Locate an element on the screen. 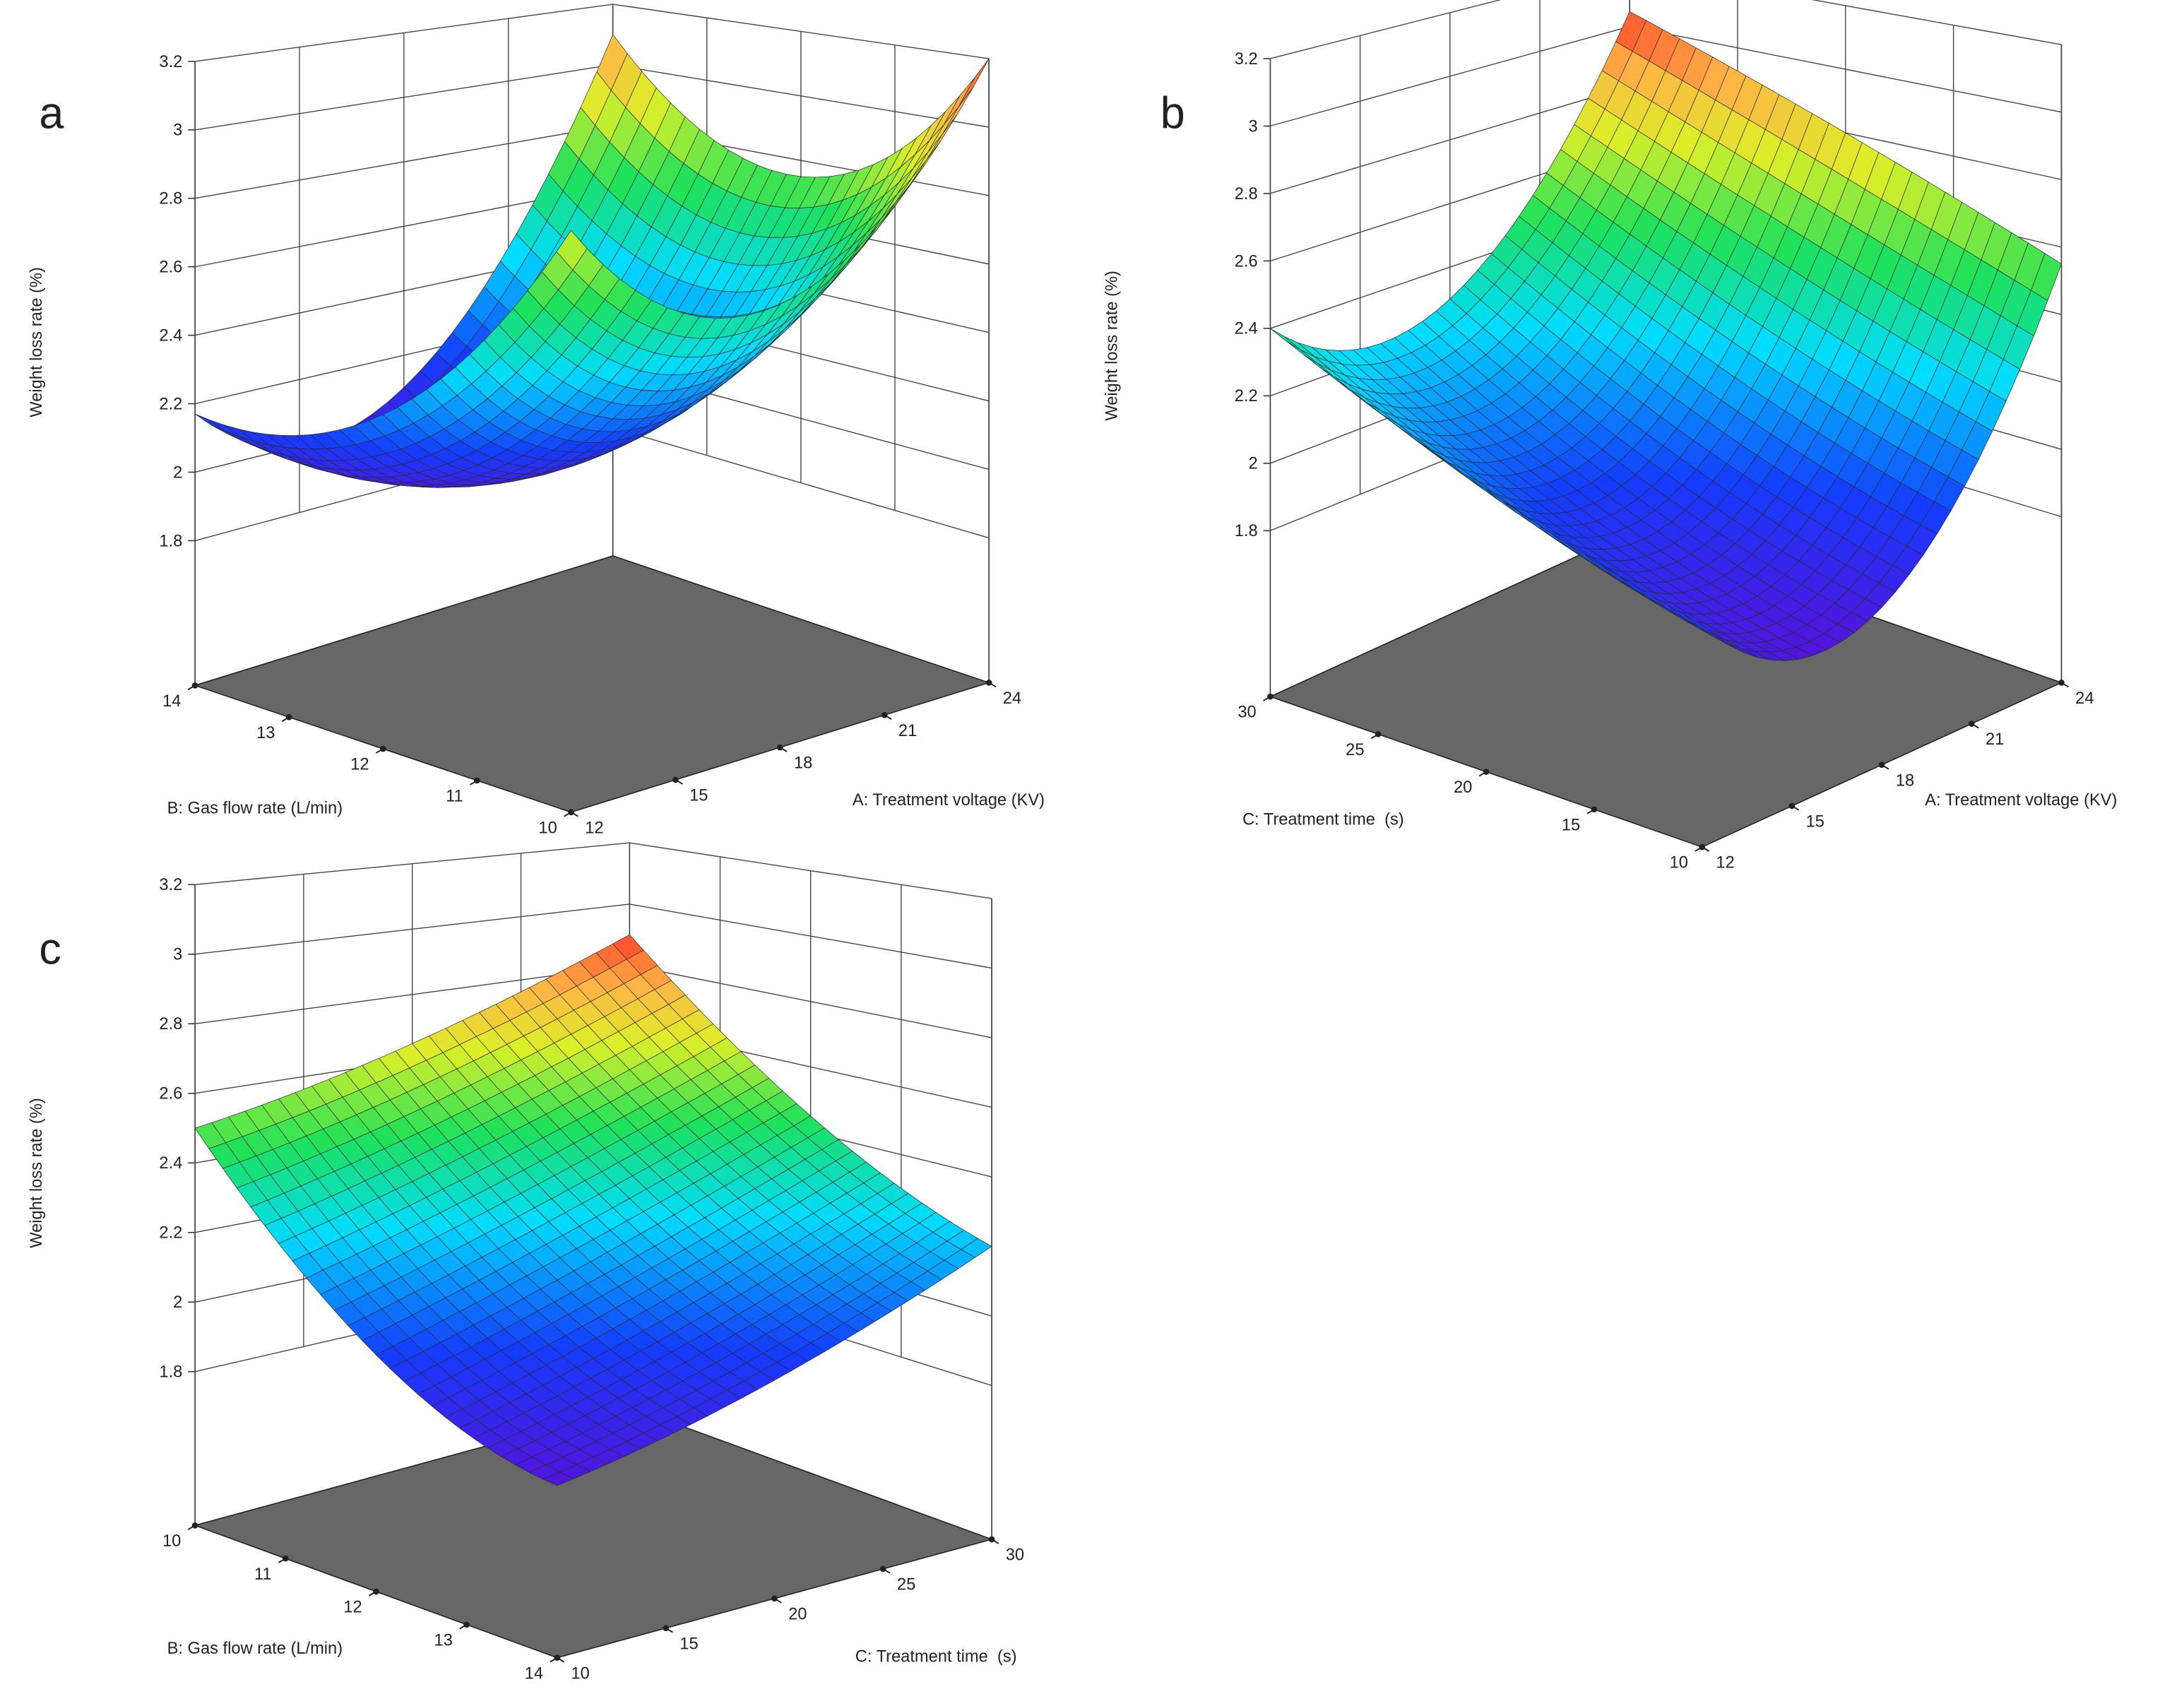  y-tick-label: 20 is located at coordinates (1463, 787).